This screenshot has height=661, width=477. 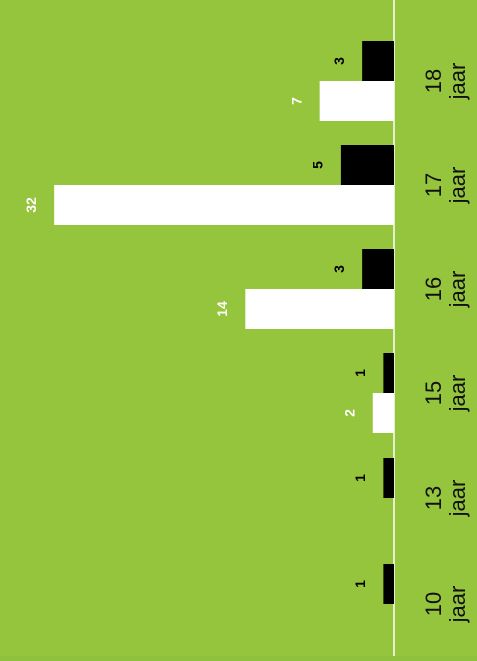 I want to click on data-label-10-jaar-s1: 1, so click(x=360, y=584).